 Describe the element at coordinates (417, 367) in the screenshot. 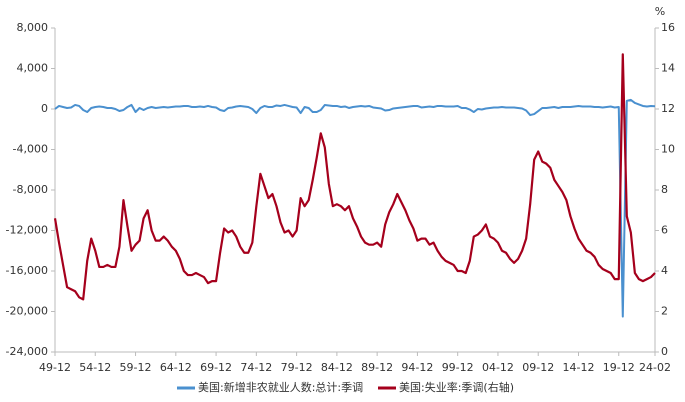

I see `x-tick-label: 94-12` at that location.